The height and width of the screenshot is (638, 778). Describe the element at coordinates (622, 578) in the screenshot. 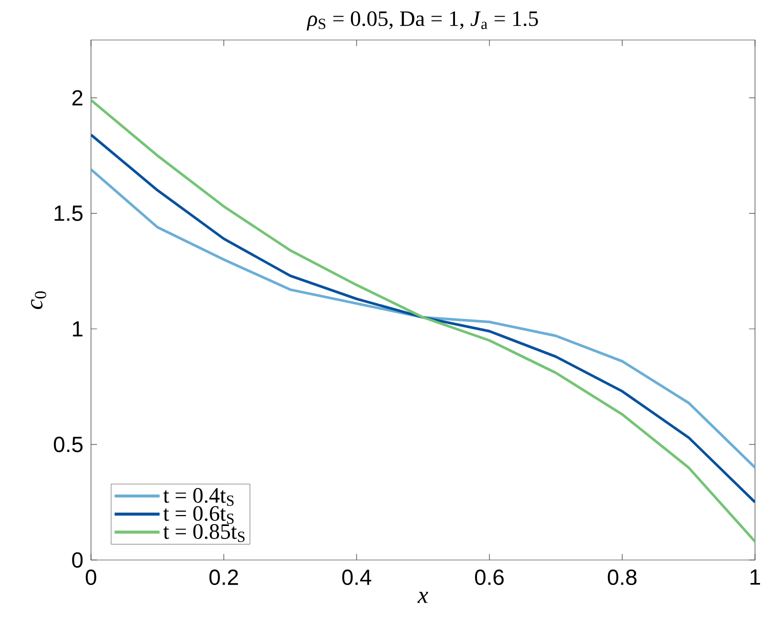

I see `x-tick-label: 0.8` at that location.